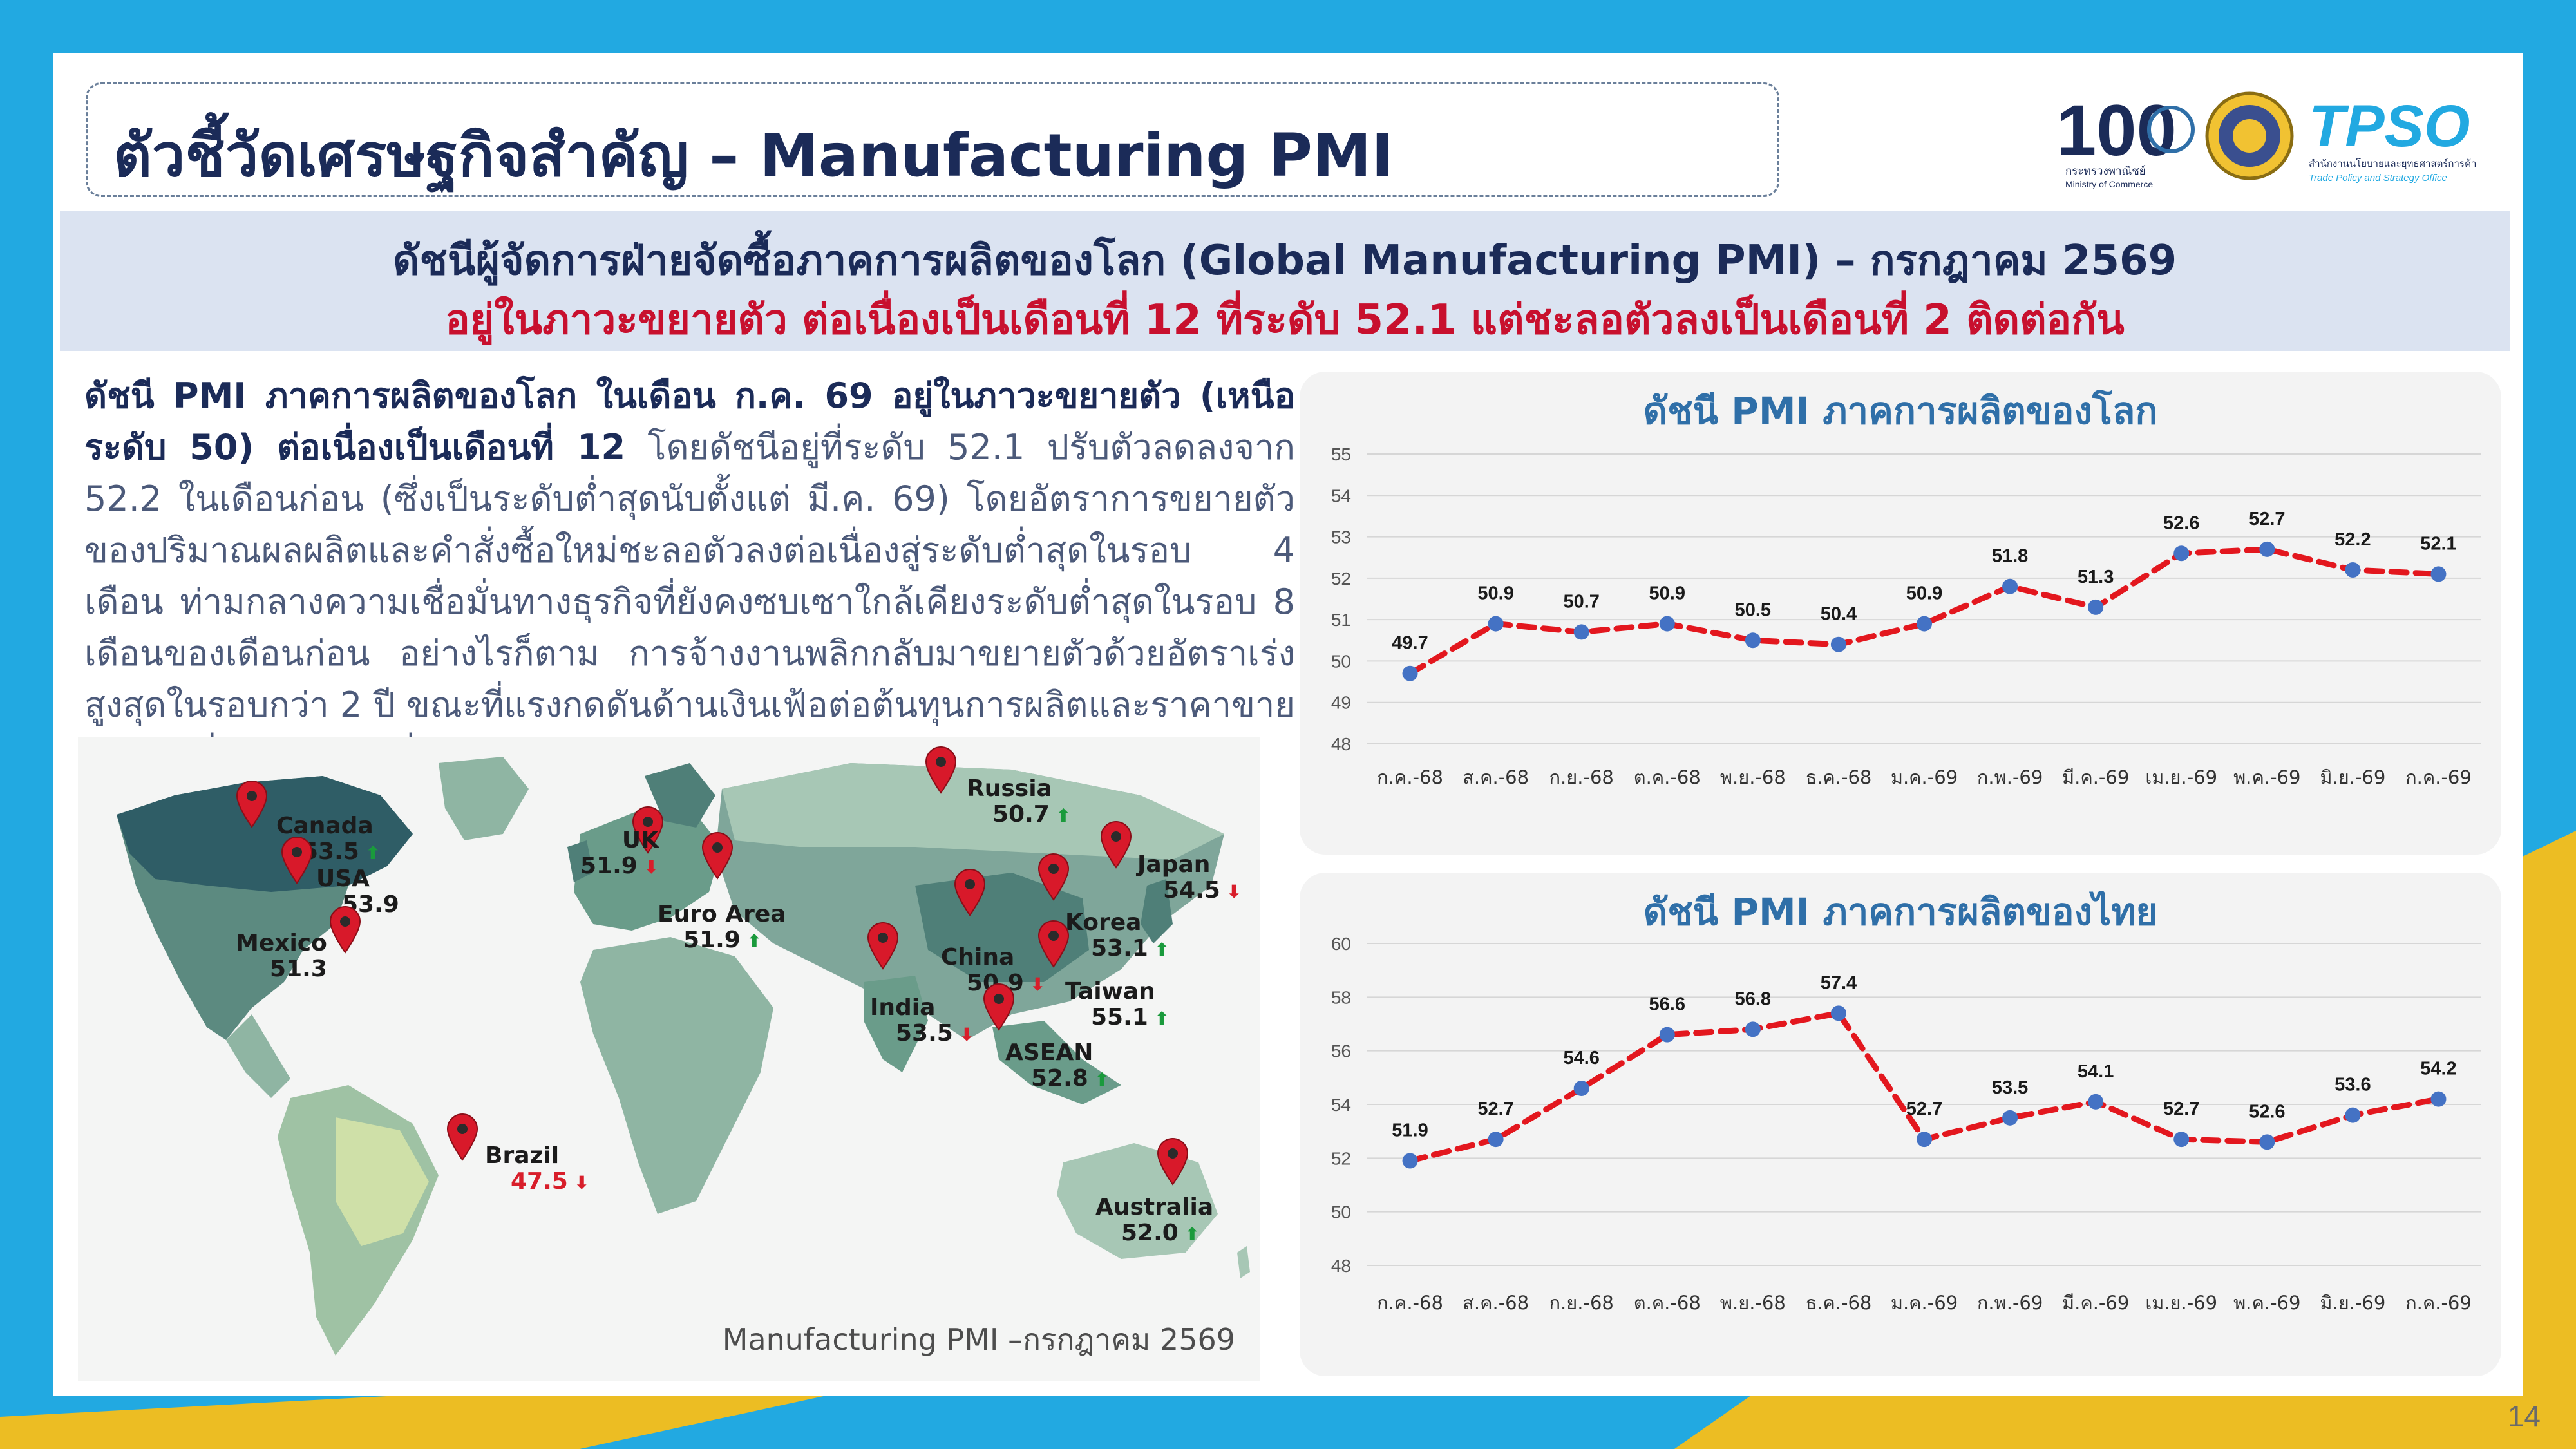 The width and height of the screenshot is (2576, 1449). Describe the element at coordinates (2353, 777) in the screenshot. I see `x-tick-label: มิ.ย.-69` at that location.